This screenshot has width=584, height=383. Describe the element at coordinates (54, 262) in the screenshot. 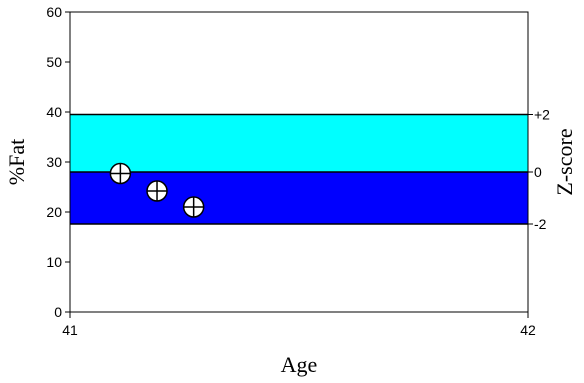

I see `y-tick-label: 10` at that location.